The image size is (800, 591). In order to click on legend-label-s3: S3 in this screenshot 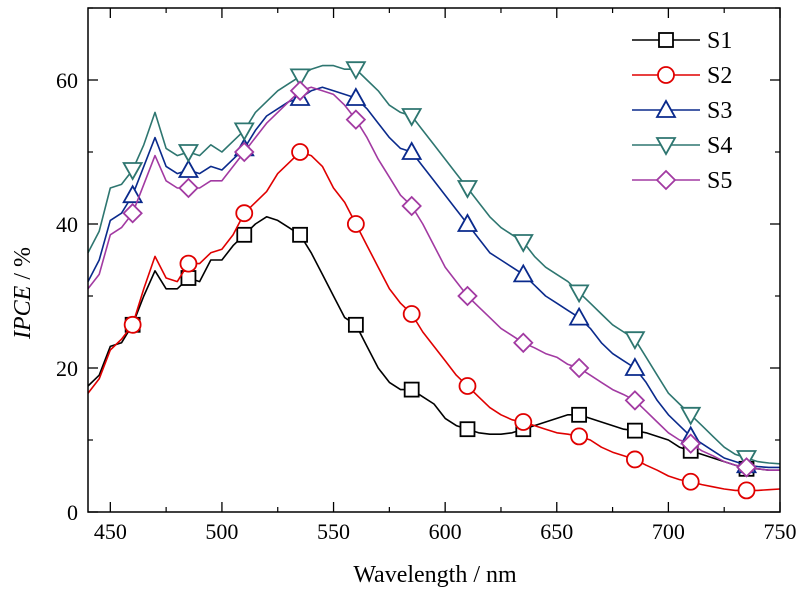, I will do `click(719, 111)`.